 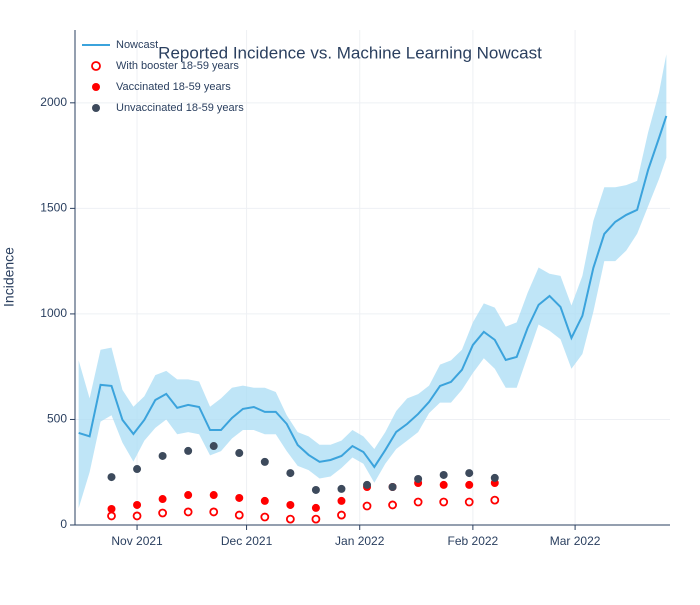 I want to click on y-tick-label: 2000, so click(x=53, y=102).